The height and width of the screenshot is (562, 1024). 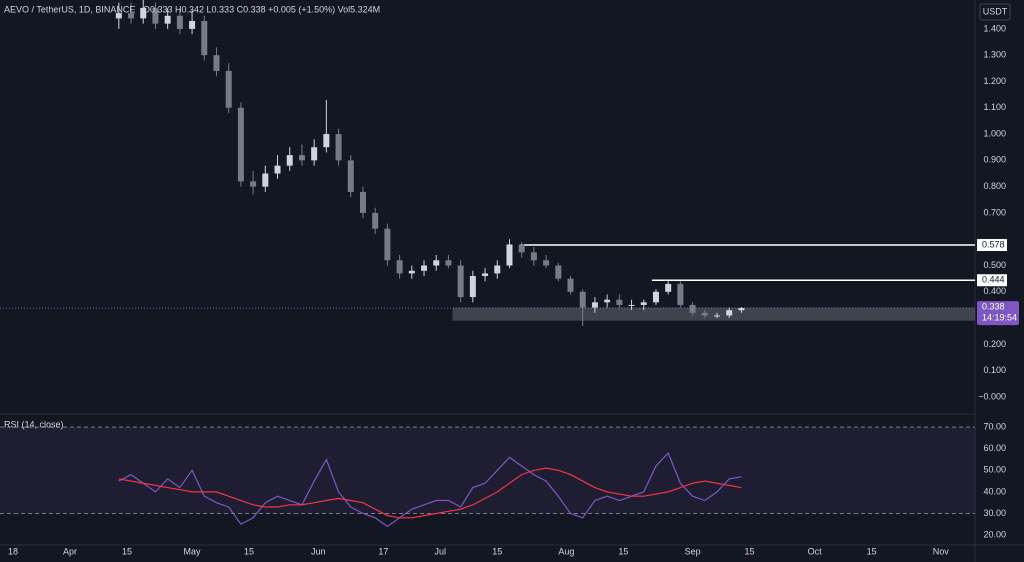 I want to click on x-tick-label: Sep, so click(x=693, y=551).